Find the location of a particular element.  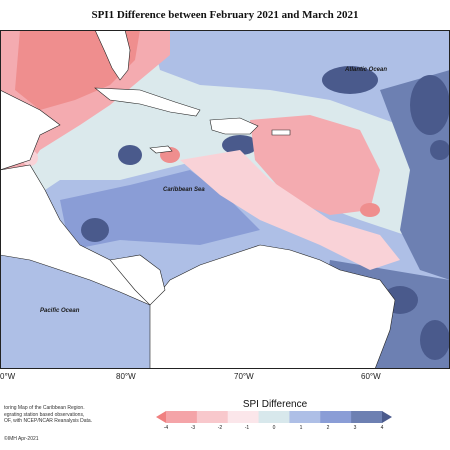

copyright-text: ©IMH Apr-2021 is located at coordinates (21, 439).